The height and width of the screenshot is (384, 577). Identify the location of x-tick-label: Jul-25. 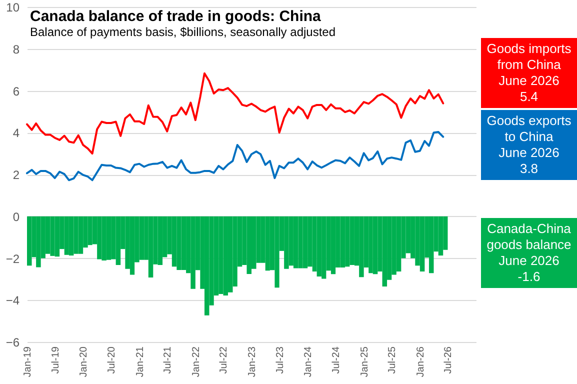
(392, 360).